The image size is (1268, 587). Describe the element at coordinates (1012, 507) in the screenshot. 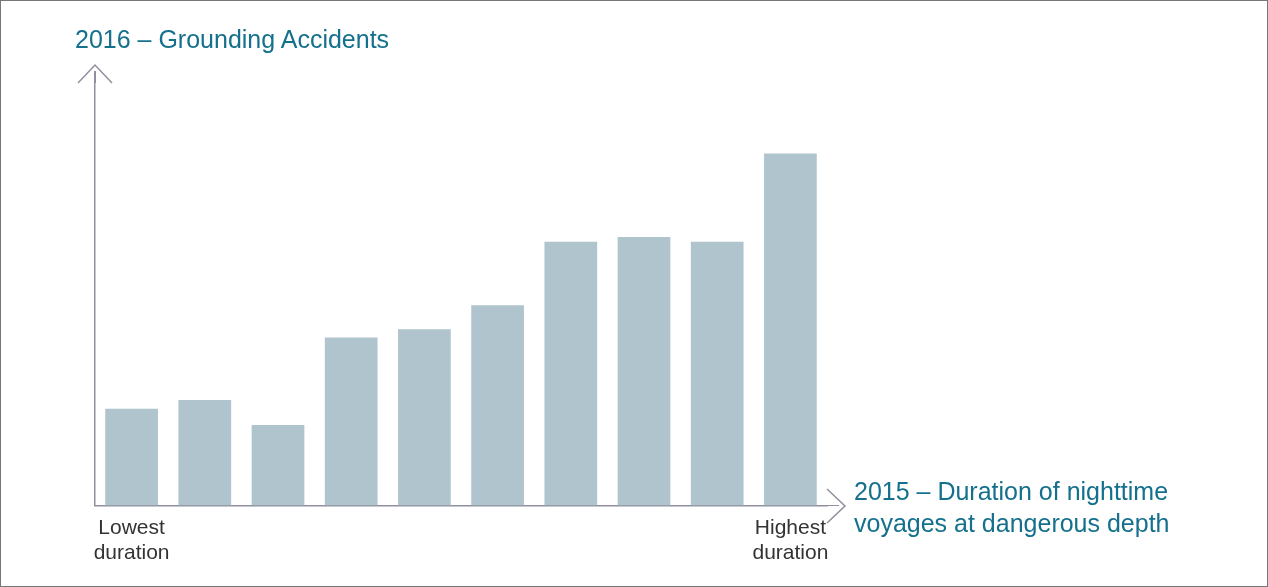

I see `x-axis-title: 2015 – Duration of nighttime voyages at dangerous depth` at that location.